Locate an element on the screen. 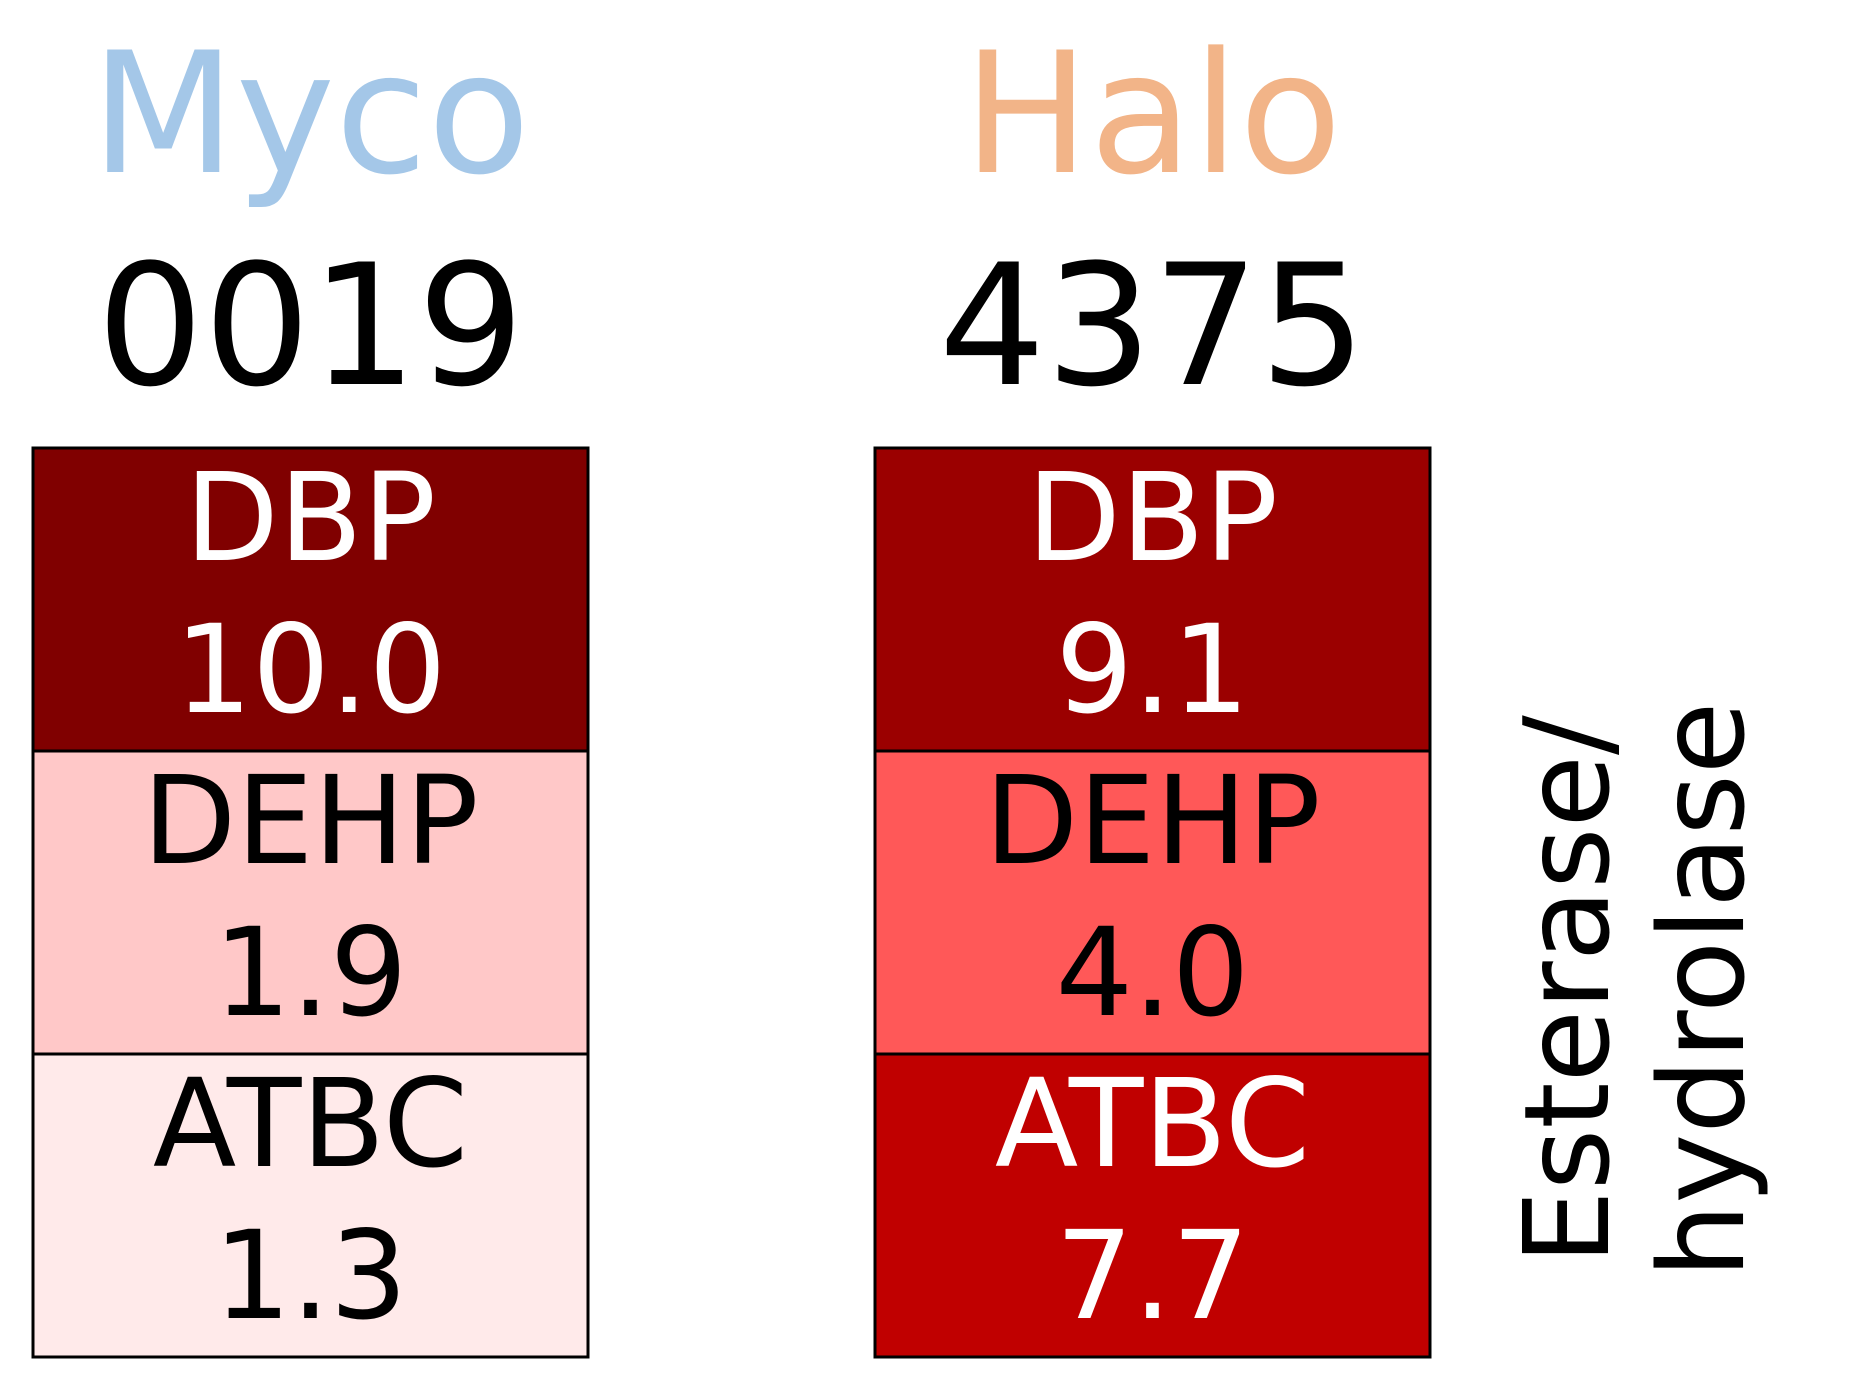 The image size is (1872, 1380). cell-label-halo-atbc: ATBC is located at coordinates (1152, 1124).